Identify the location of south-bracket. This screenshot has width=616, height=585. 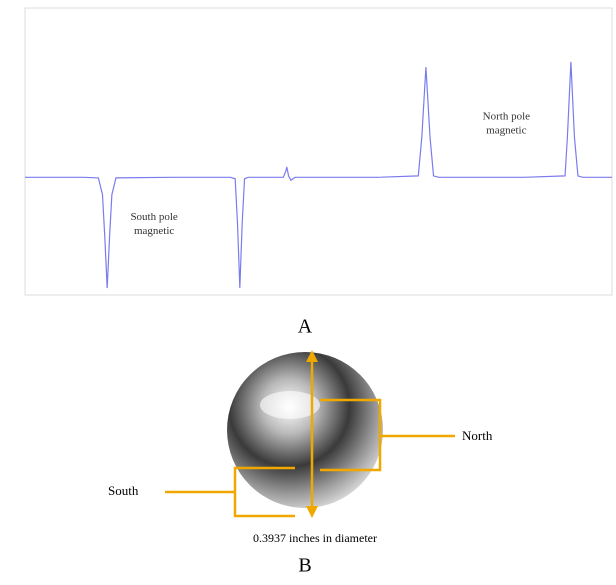
(230, 492).